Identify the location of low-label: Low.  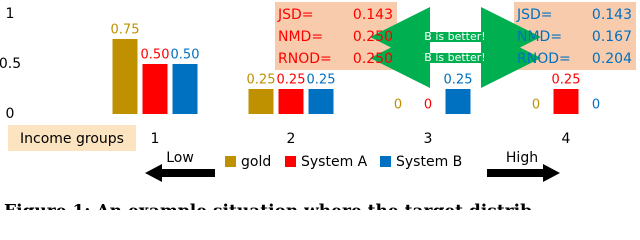
(180, 158).